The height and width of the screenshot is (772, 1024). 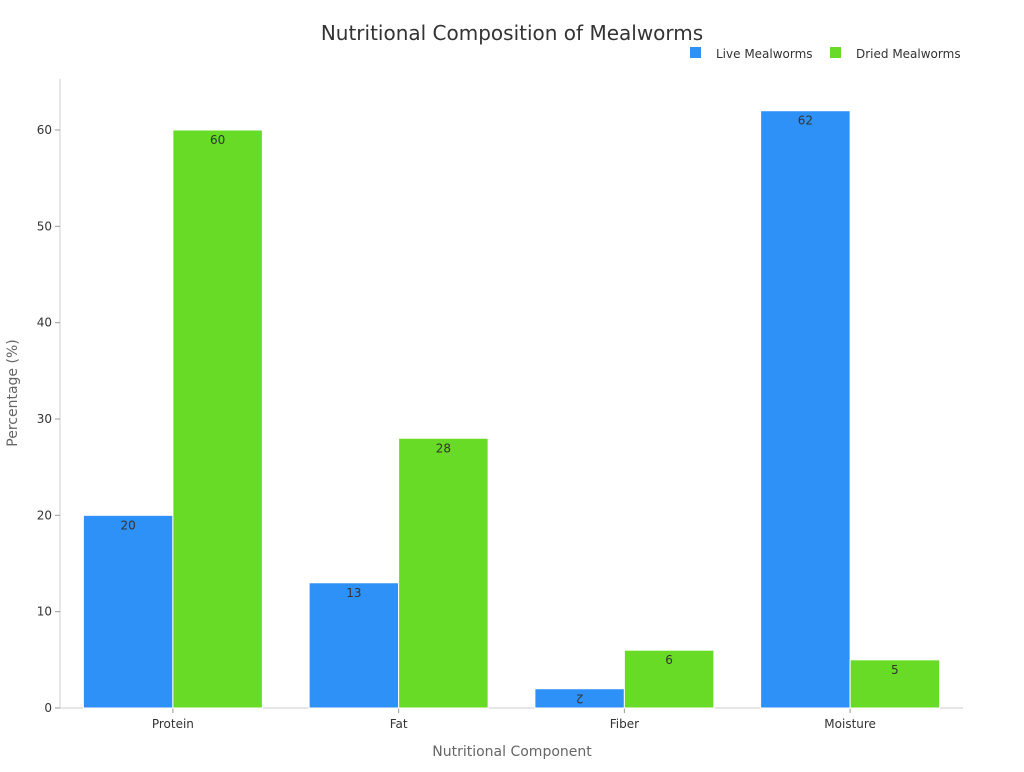 I want to click on y-tick-label: 20, so click(x=44, y=515).